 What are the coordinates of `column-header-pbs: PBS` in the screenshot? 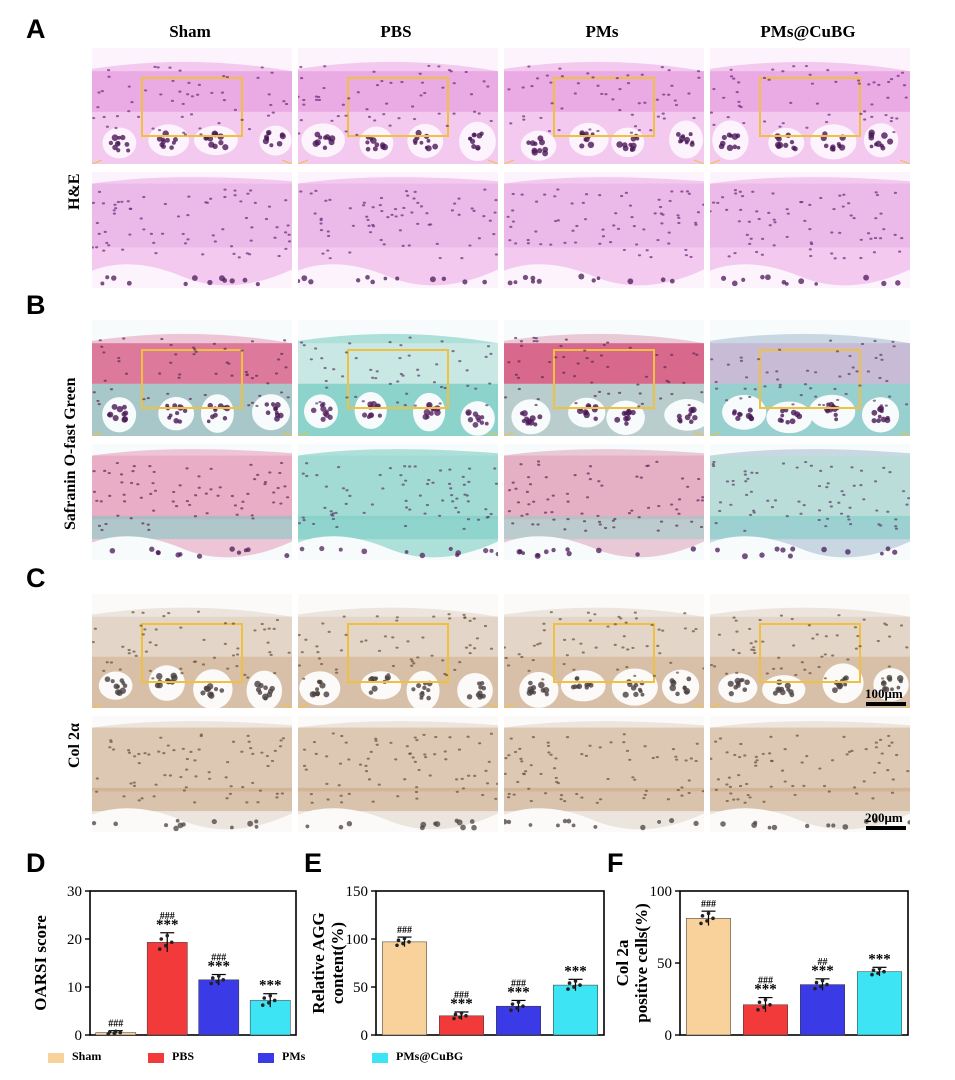 It's located at (396, 31).